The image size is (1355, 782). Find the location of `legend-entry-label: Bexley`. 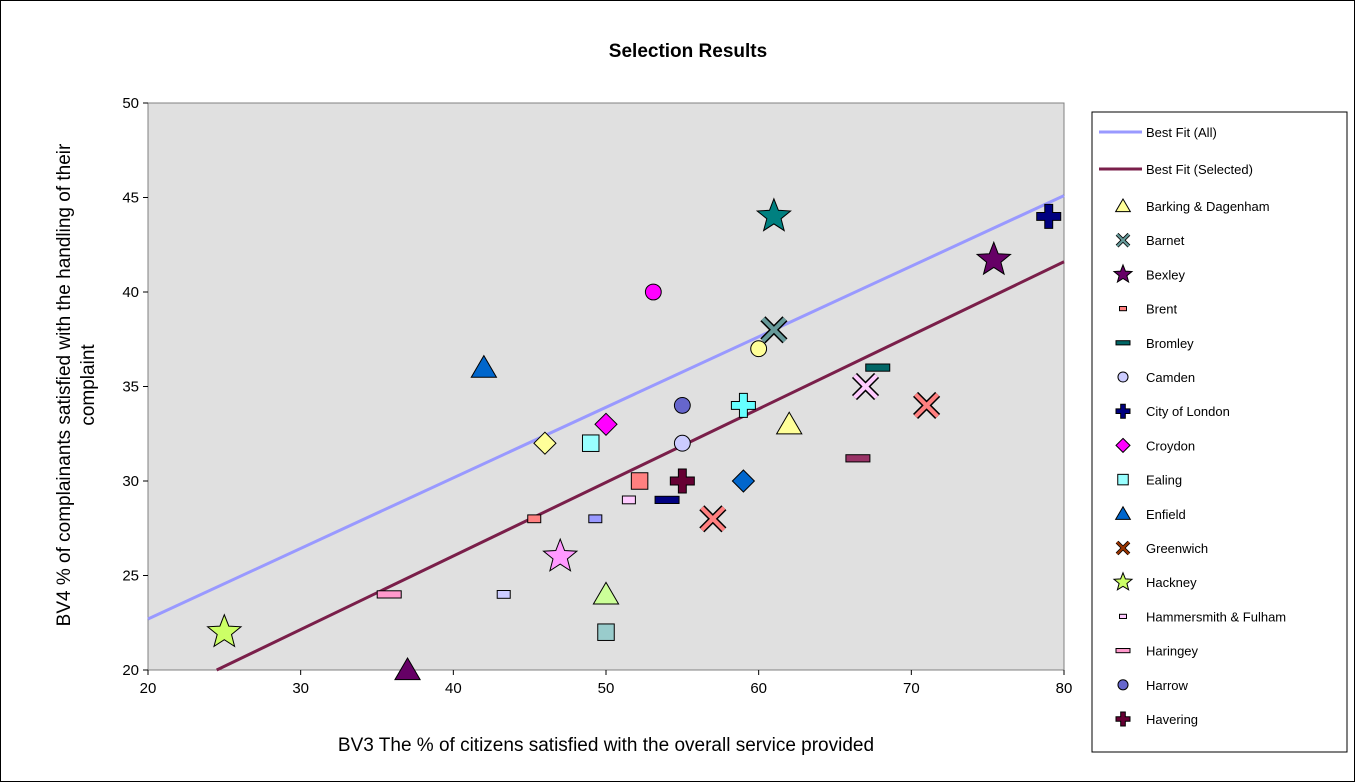

legend-entry-label: Bexley is located at coordinates (1166, 274).